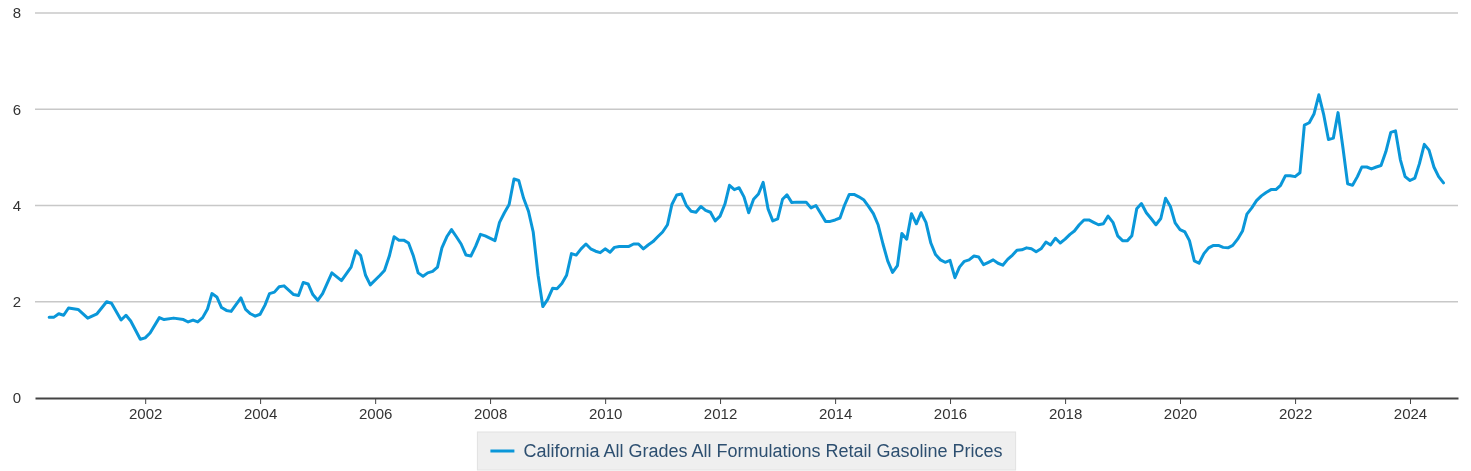 The width and height of the screenshot is (1471, 471). What do you see at coordinates (1065, 413) in the screenshot?
I see `x-tick-label: 2018` at bounding box center [1065, 413].